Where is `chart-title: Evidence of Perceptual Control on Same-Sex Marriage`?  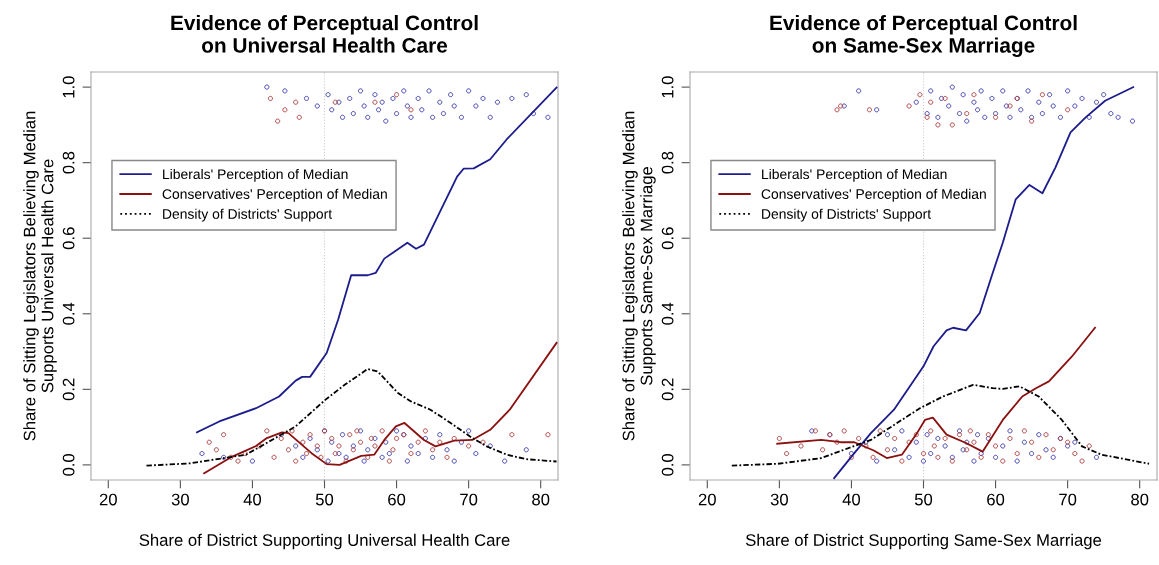 chart-title: Evidence of Perceptual Control on Same-Sex Marriage is located at coordinates (923, 36).